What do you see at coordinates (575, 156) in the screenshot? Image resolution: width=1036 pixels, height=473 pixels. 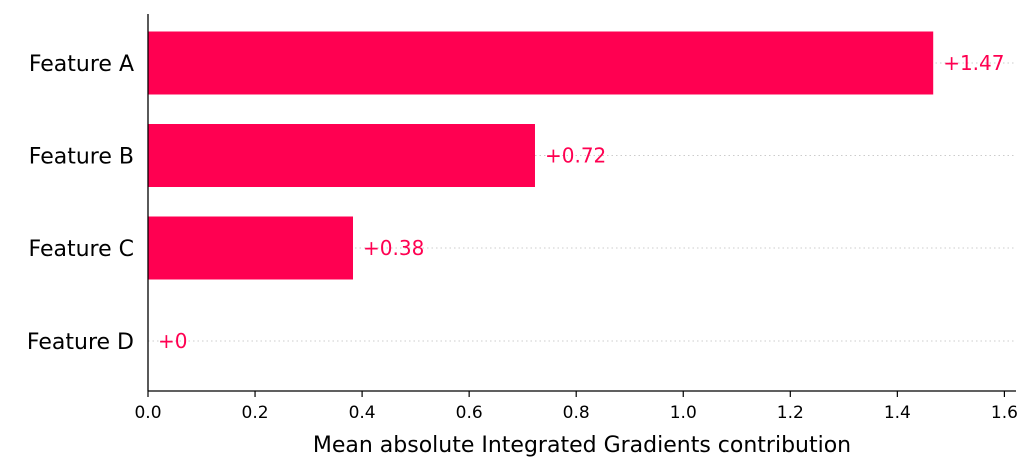 I see `value-label: +0.72` at bounding box center [575, 156].